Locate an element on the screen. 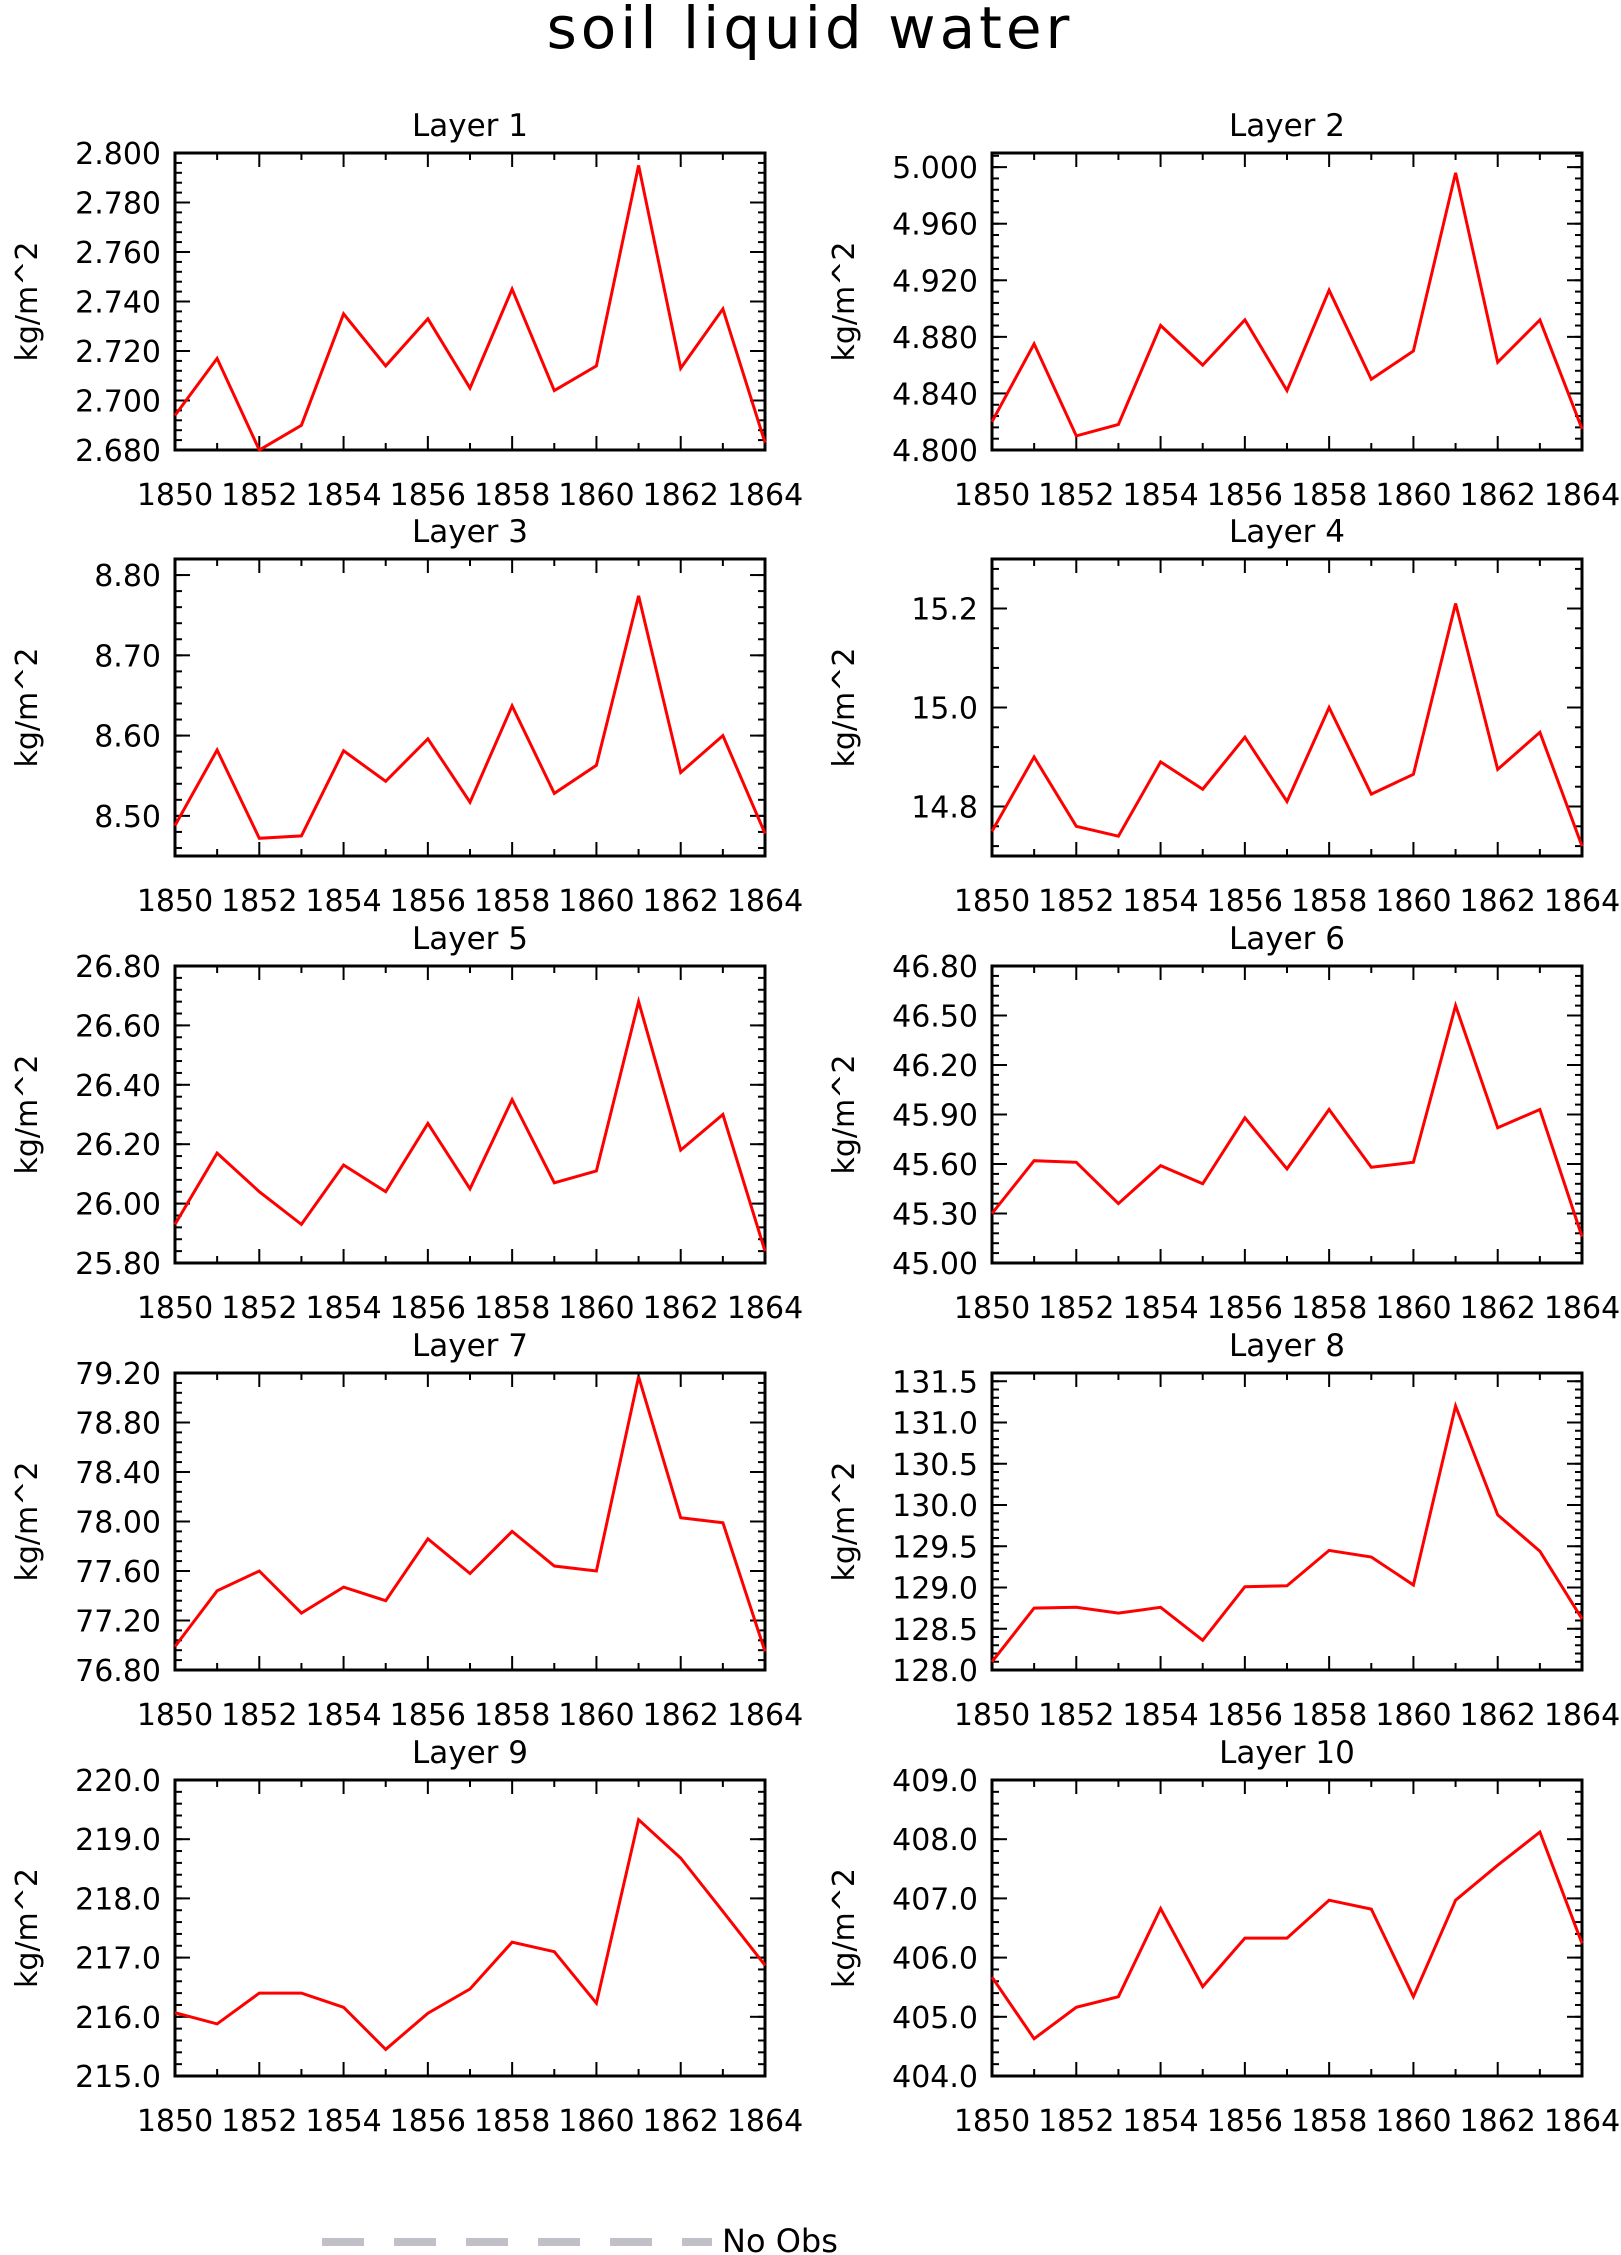  y-tick-label: 215.0 is located at coordinates (118, 2077).